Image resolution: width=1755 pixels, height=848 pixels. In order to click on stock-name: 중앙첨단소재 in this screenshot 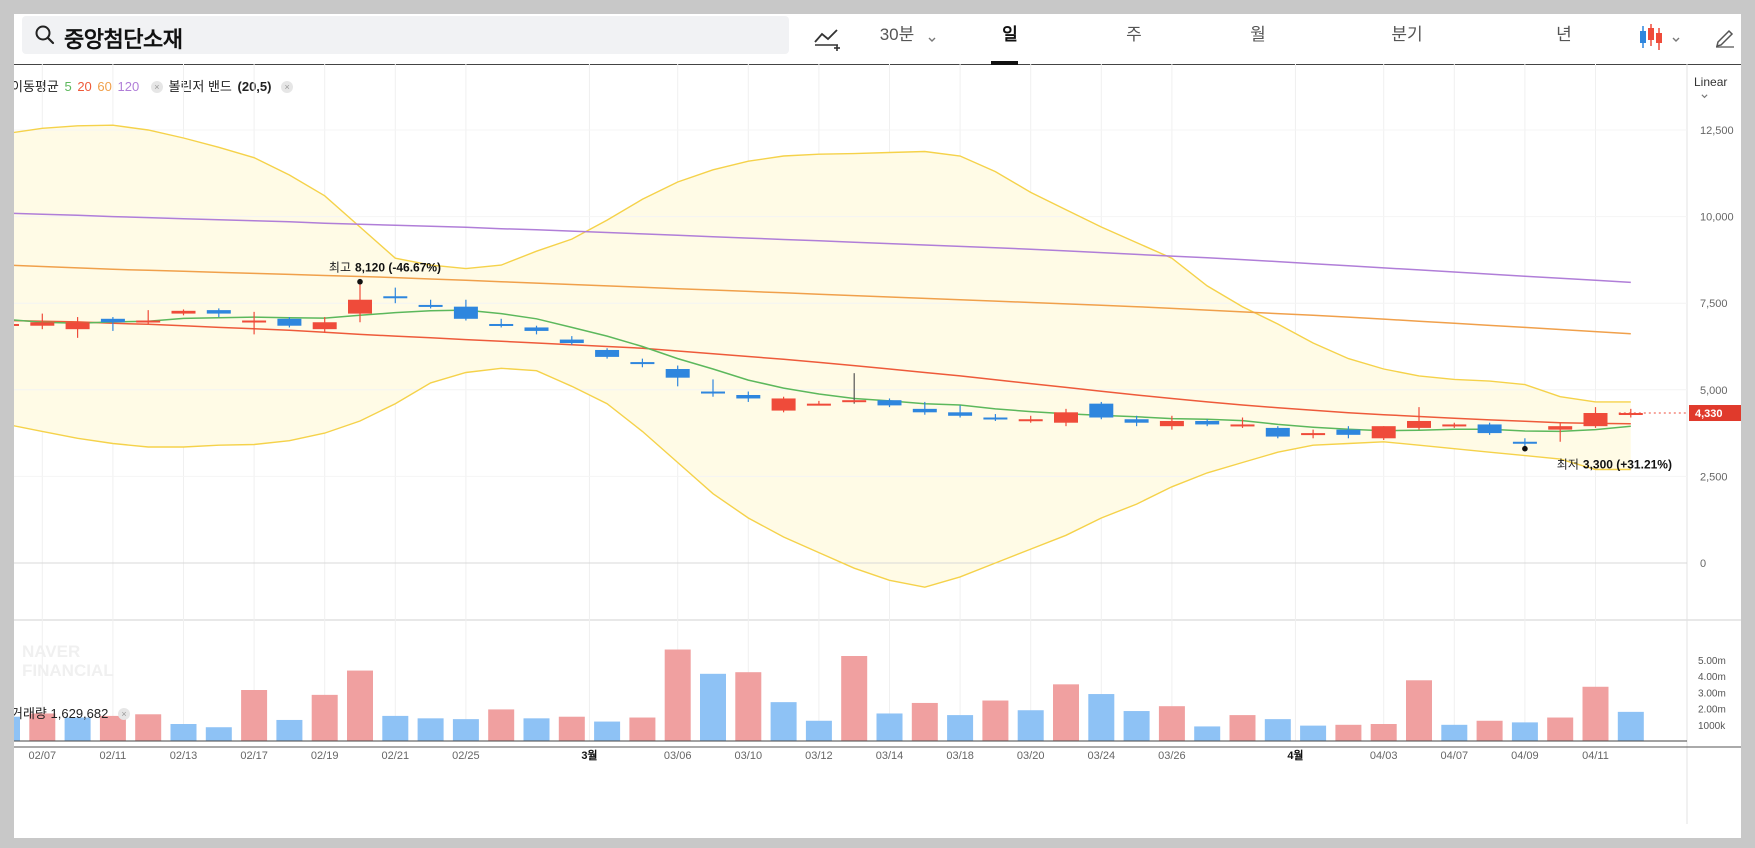, I will do `click(123, 39)`.